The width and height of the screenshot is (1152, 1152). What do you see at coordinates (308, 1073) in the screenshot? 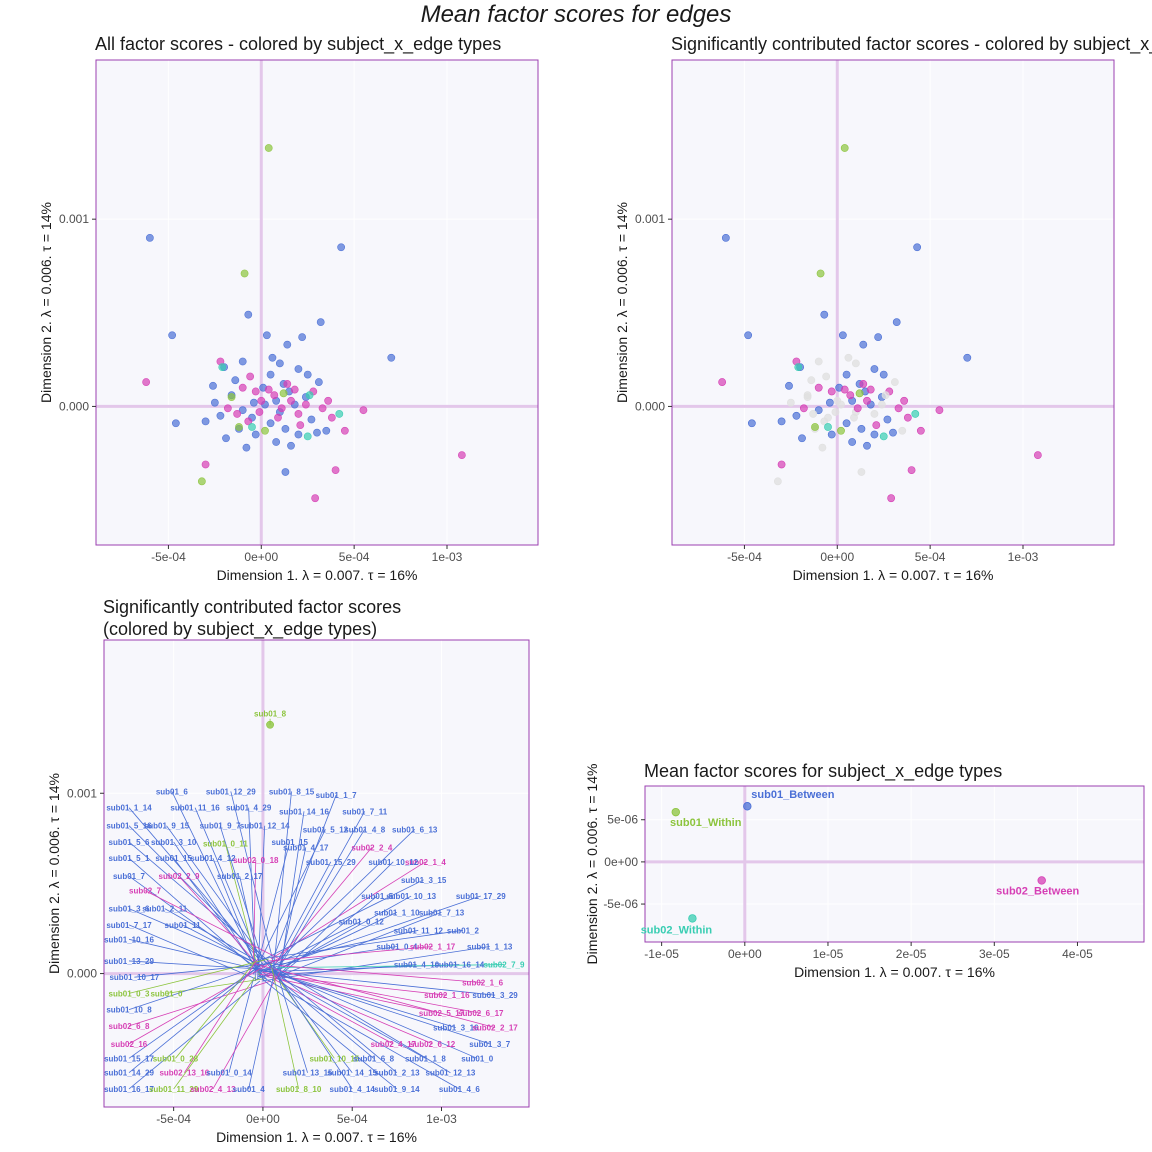
I see `point-label: sub01_13_15` at bounding box center [308, 1073].